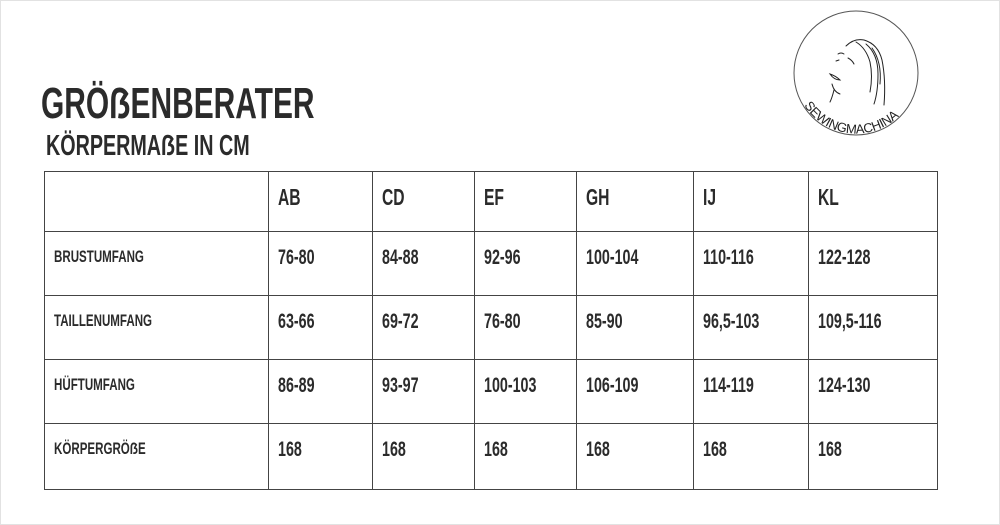 The image size is (1000, 525). I want to click on page-subtitle: KÖRPERMAẞE IN CM, so click(195, 146).